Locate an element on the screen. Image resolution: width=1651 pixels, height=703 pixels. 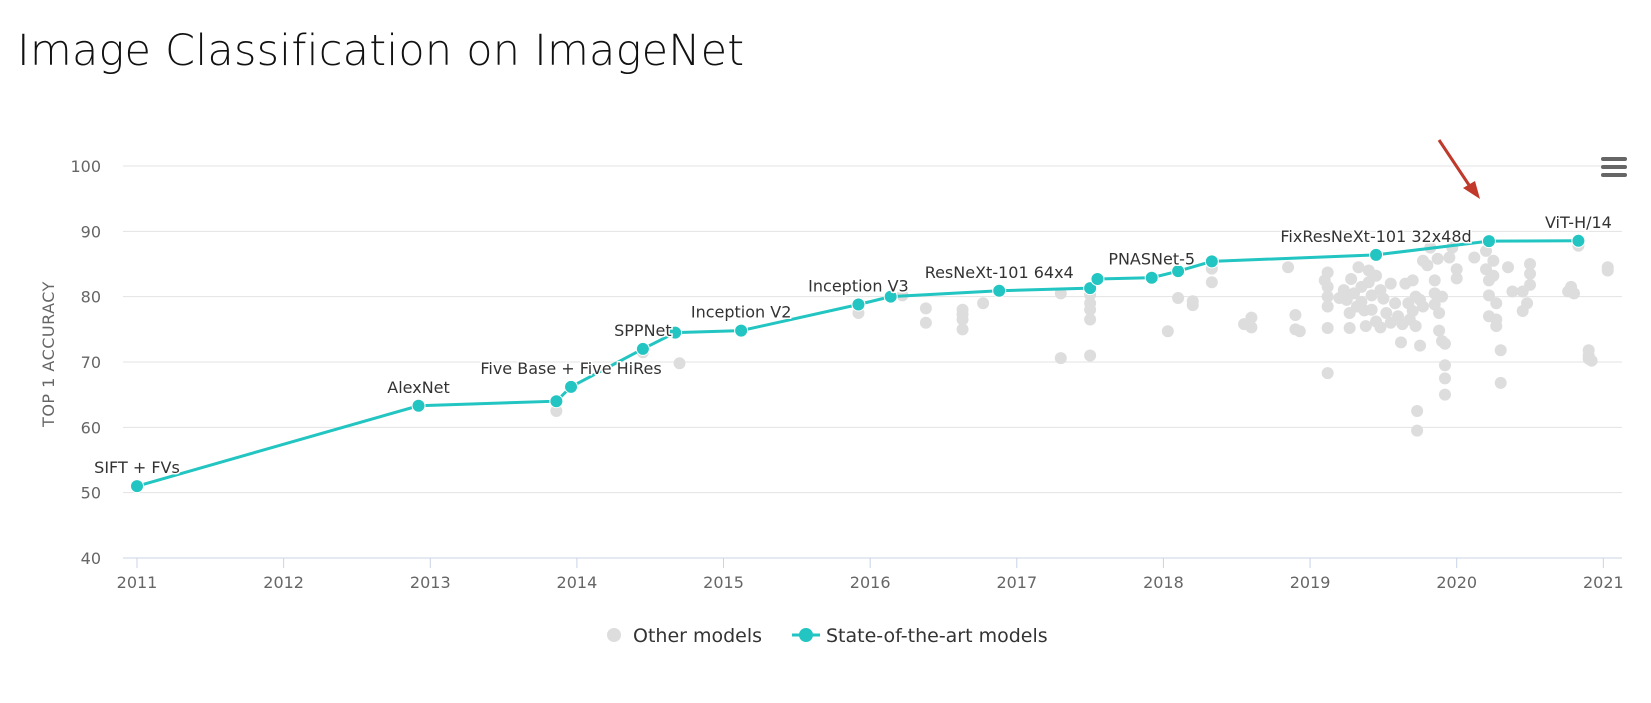
legend-item-sota: State-of-the-art models is located at coordinates (920, 636).